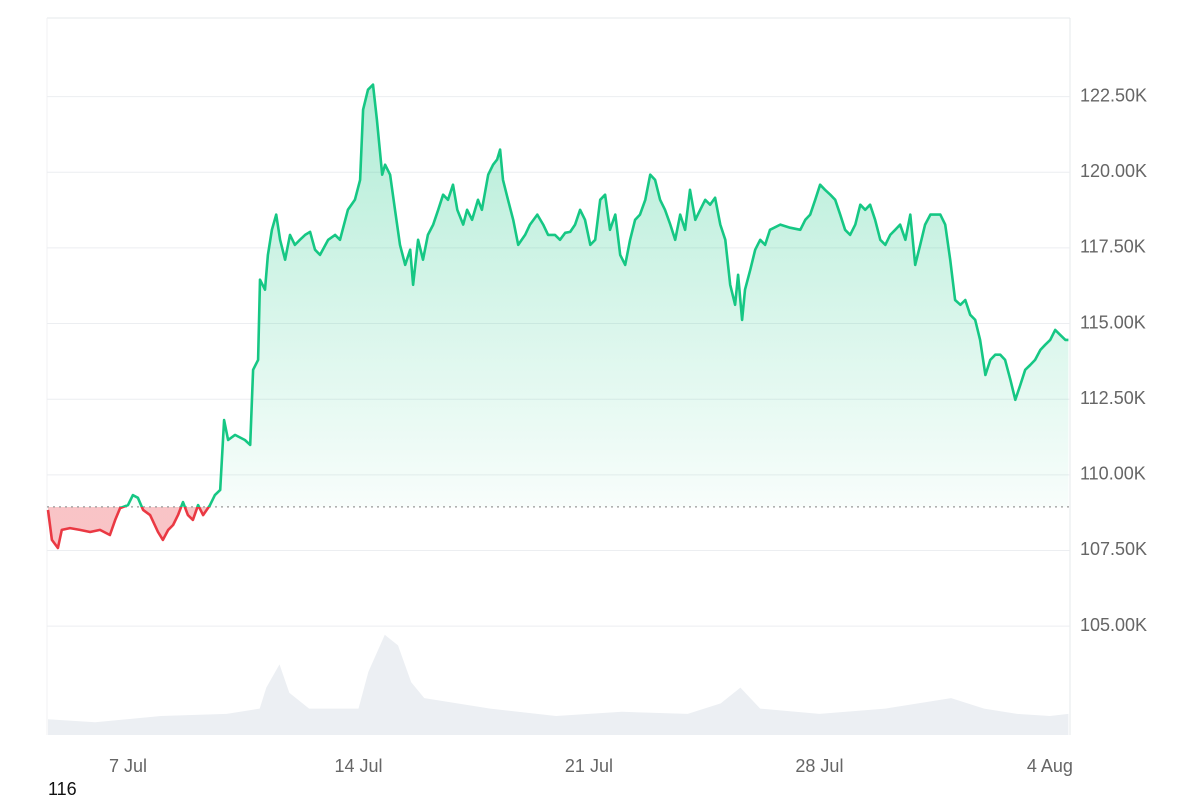  What do you see at coordinates (62, 789) in the screenshot?
I see `annotation: 116` at bounding box center [62, 789].